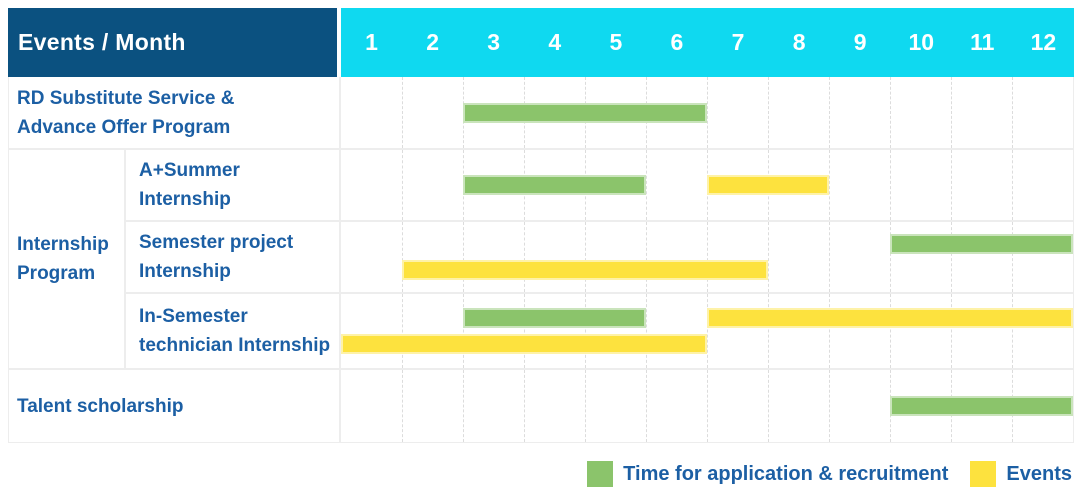 Image resolution: width=1080 pixels, height=494 pixels. Describe the element at coordinates (600, 474) in the screenshot. I see `legend-swatch-recruitment` at that location.